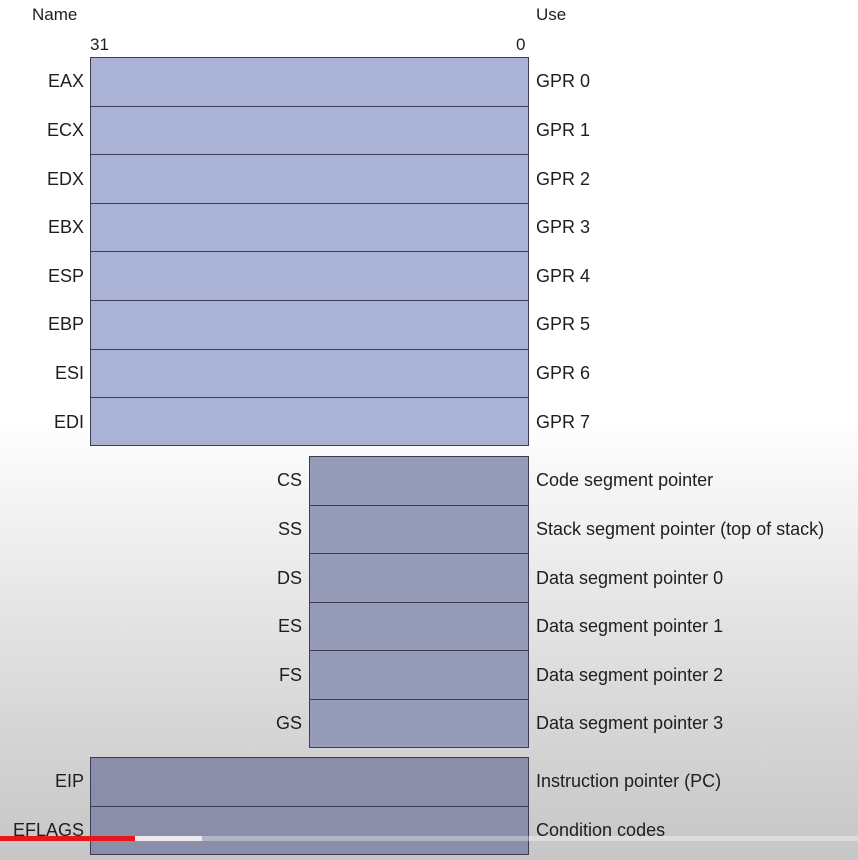 Image resolution: width=858 pixels, height=860 pixels. What do you see at coordinates (289, 480) in the screenshot?
I see `register-name-cs: CS` at bounding box center [289, 480].